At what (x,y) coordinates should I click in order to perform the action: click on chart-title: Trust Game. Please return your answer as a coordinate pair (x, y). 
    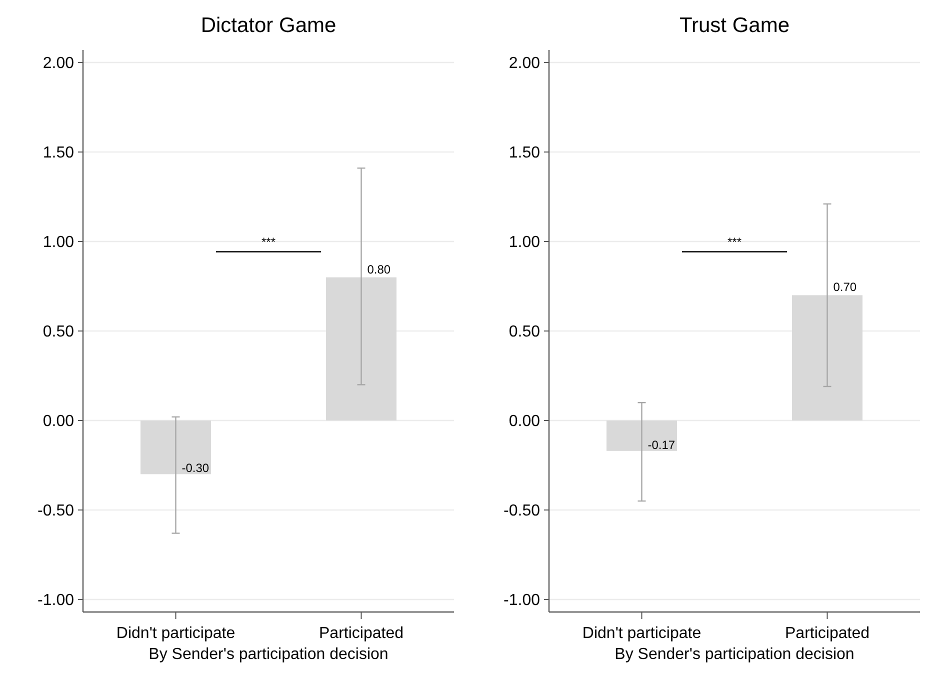
    Looking at the image, I should click on (734, 25).